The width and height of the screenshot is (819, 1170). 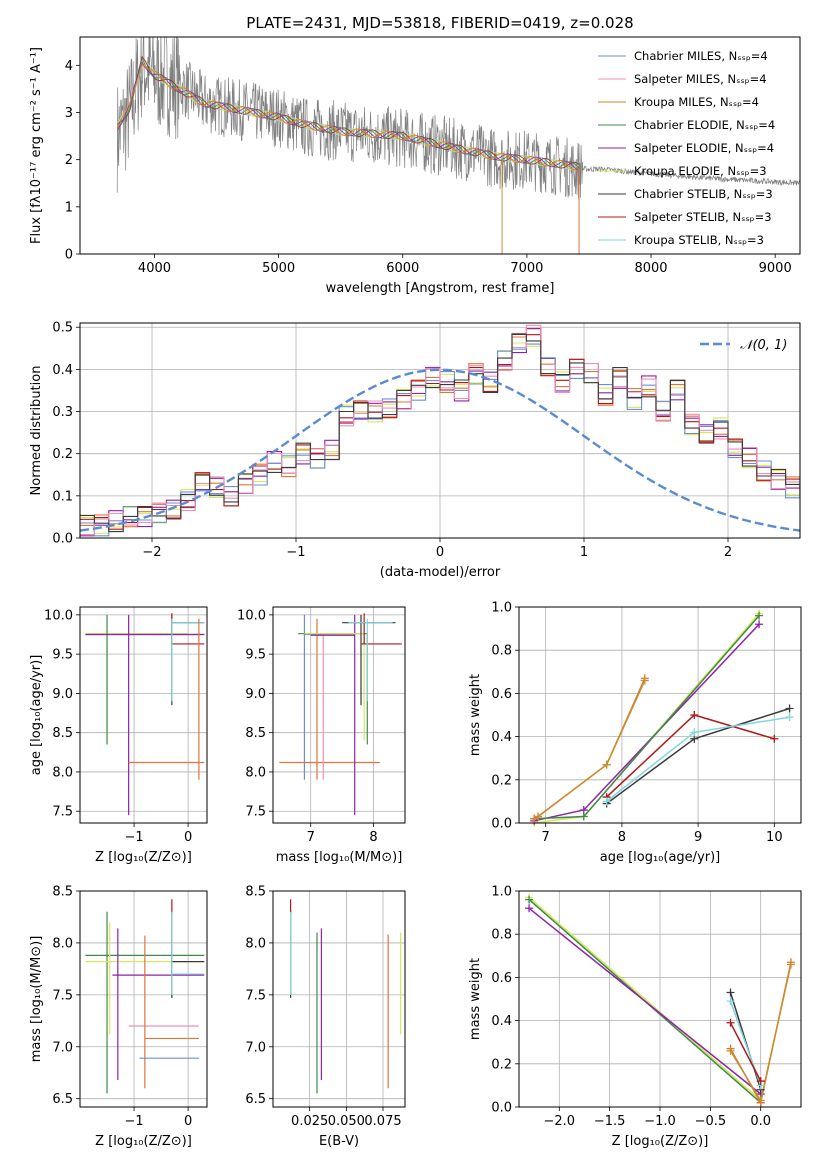 I want to click on weight_vs_age-line-kroupa_elodie, so click(x=647, y=718).